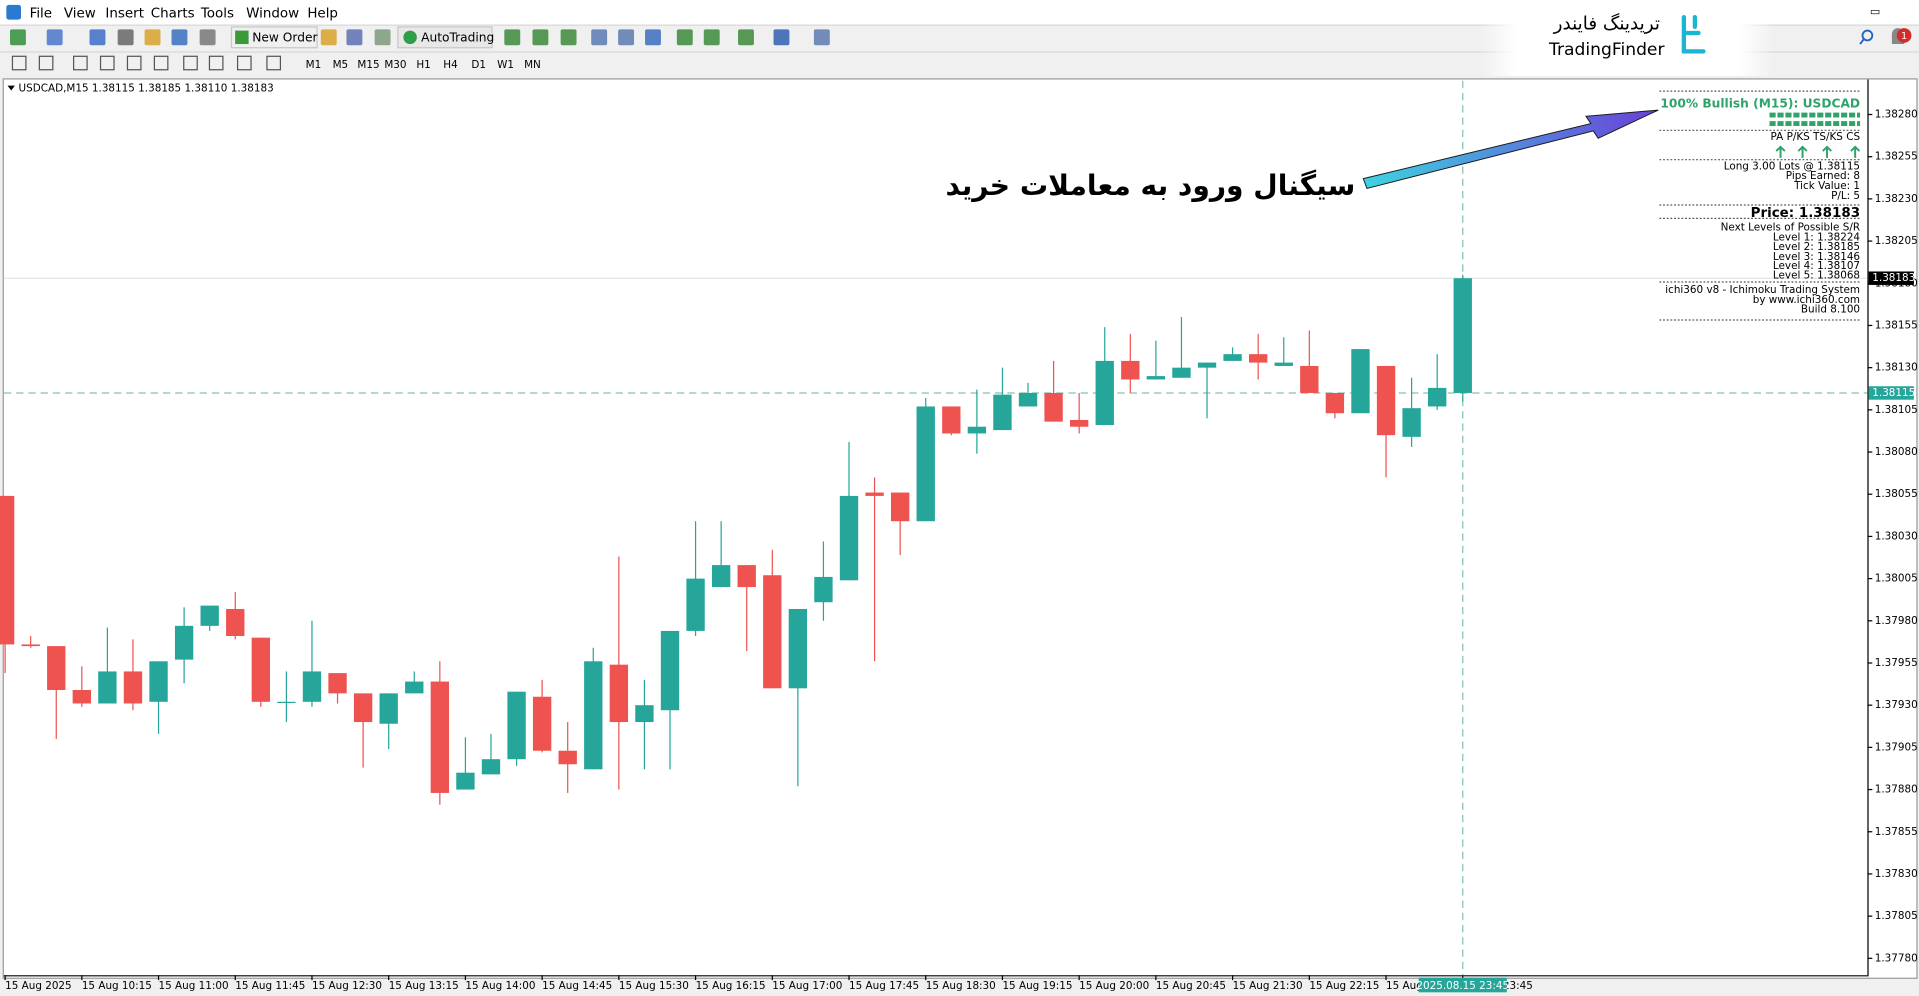  I want to click on panel-tick-value: Tick Value: 1, so click(1826, 186).